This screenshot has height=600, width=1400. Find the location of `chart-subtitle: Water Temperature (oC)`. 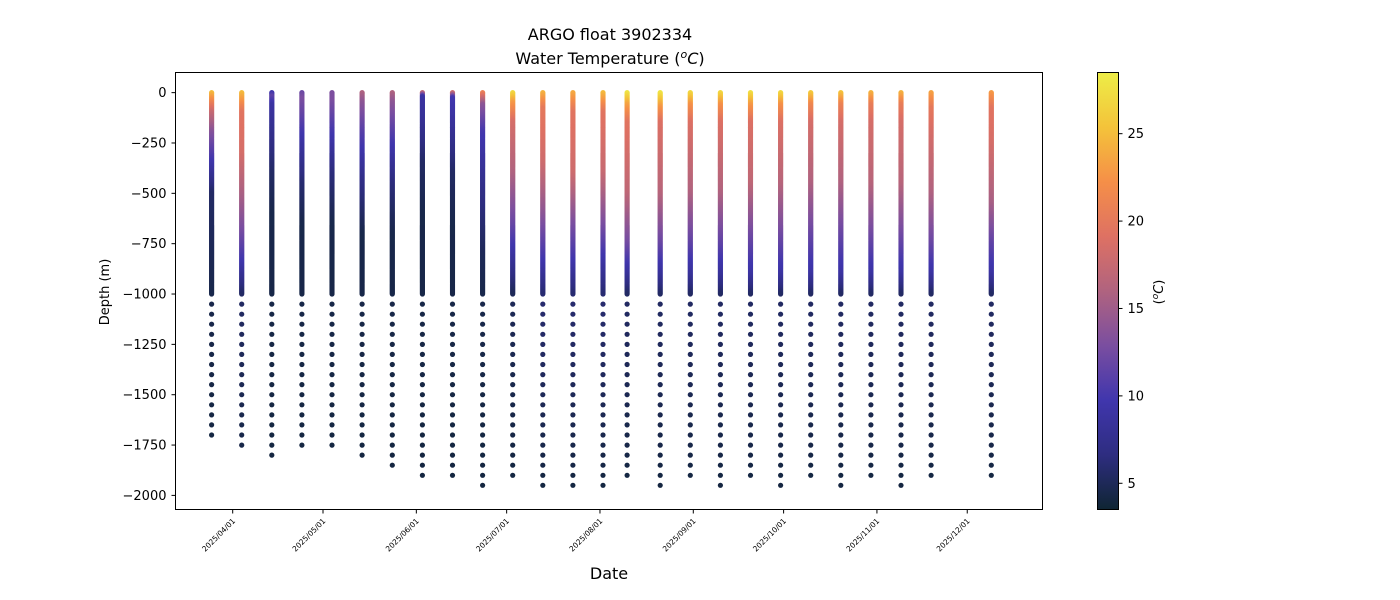

chart-subtitle: Water Temperature (oC) is located at coordinates (609, 58).